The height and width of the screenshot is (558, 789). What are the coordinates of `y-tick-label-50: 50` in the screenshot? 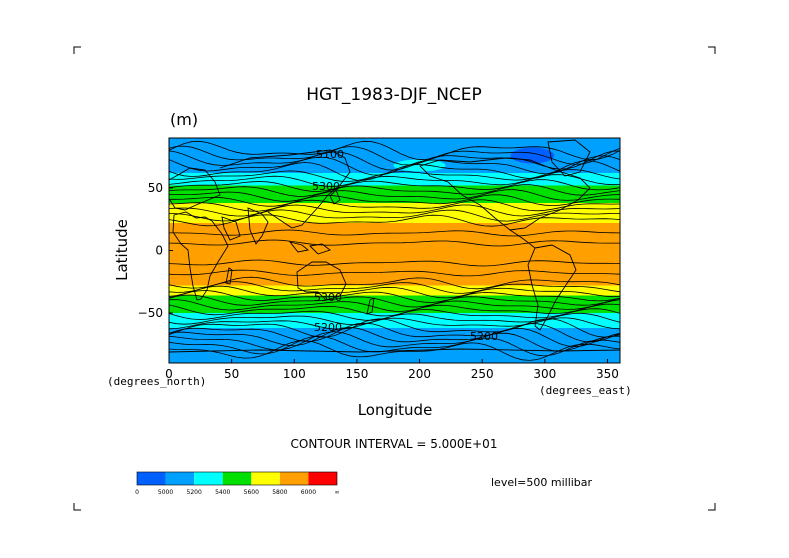 It's located at (155, 188).